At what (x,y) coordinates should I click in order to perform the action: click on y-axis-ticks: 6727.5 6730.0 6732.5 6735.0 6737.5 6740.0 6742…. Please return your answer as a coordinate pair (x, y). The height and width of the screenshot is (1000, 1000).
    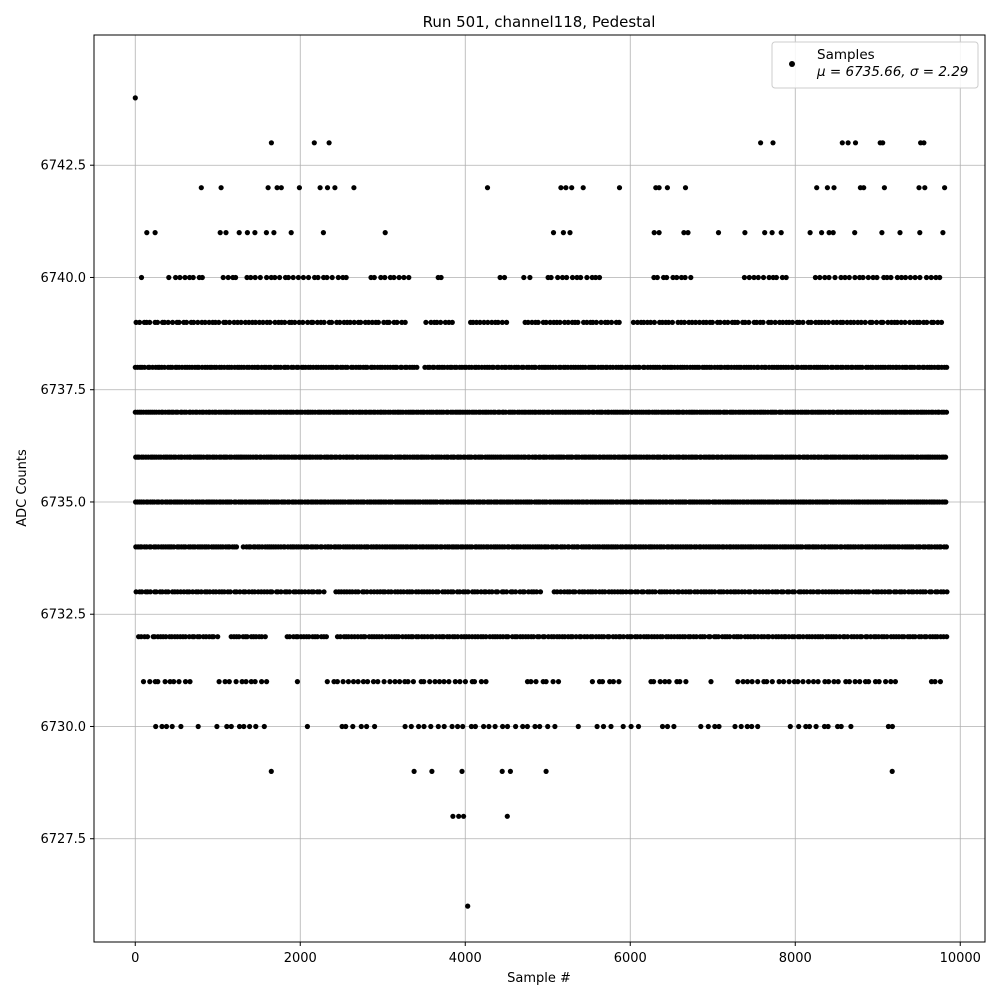
    Looking at the image, I should click on (67, 503).